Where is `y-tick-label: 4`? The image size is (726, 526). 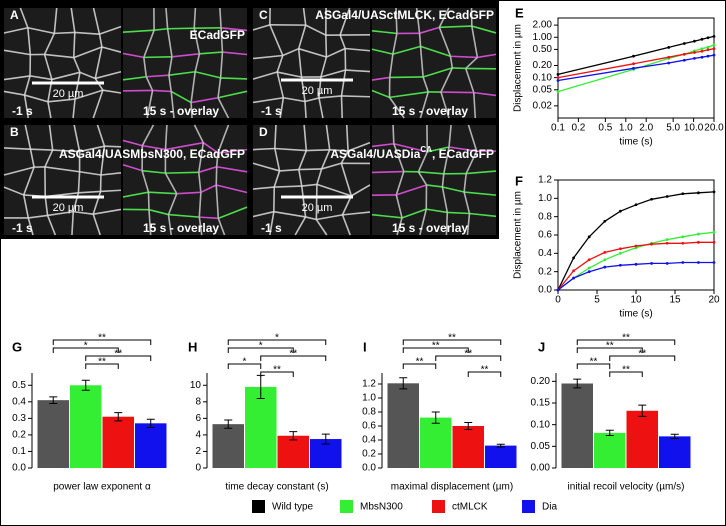 y-tick-label: 4 is located at coordinates (198, 435).